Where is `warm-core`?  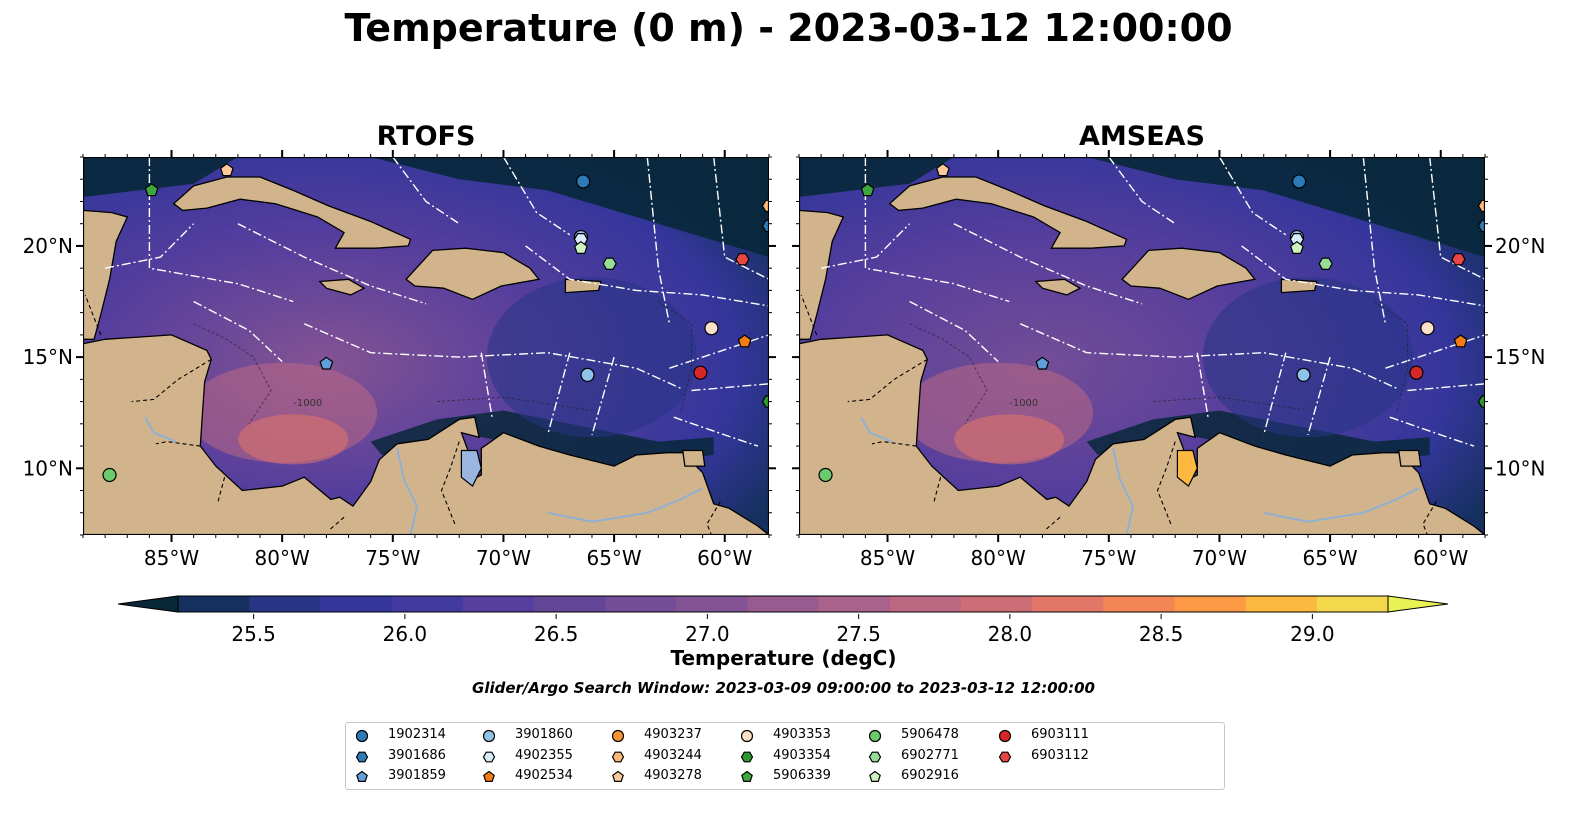
warm-core is located at coordinates (1009, 439).